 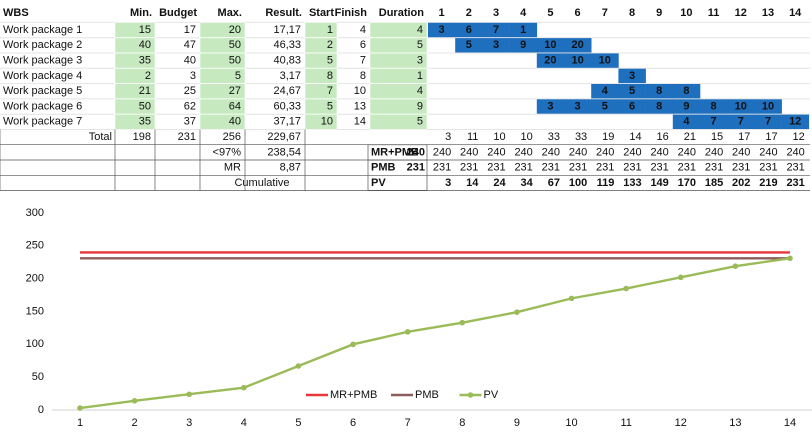 I want to click on x-tick-label: 10, so click(x=571, y=423).